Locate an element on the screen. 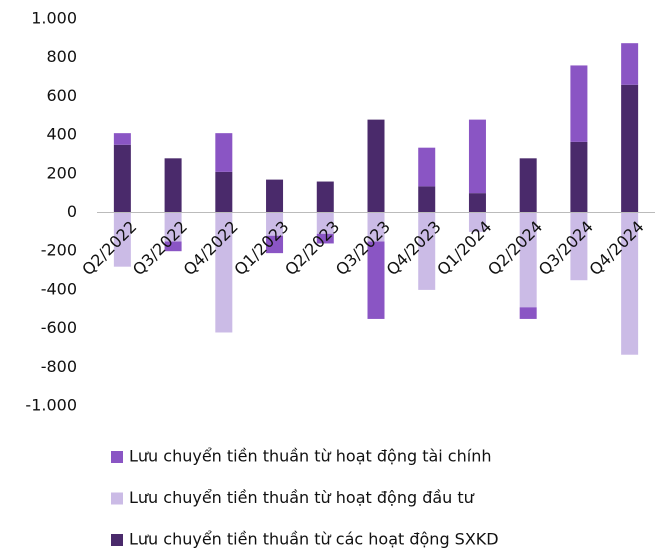 This screenshot has height=559, width=664. y-tick-label: -800 is located at coordinates (59, 366).